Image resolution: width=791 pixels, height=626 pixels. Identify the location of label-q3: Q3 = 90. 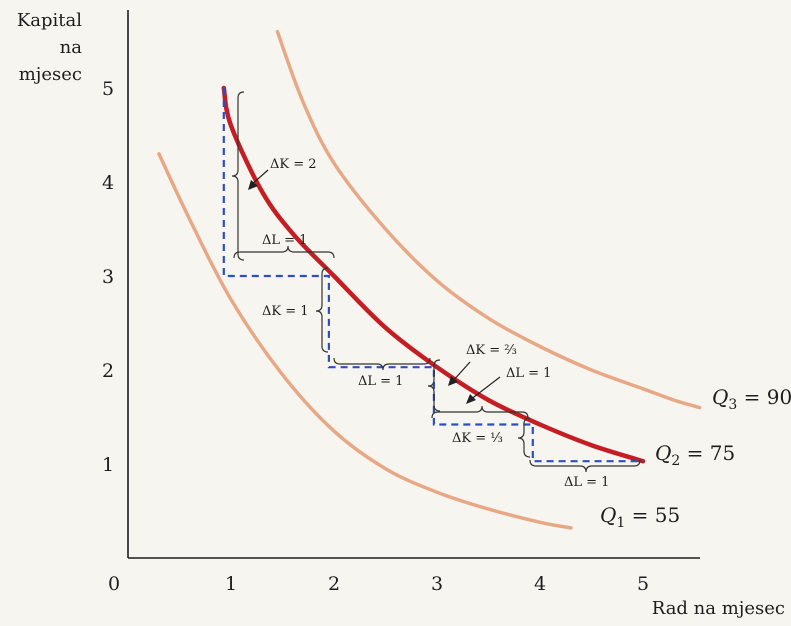
(751, 399).